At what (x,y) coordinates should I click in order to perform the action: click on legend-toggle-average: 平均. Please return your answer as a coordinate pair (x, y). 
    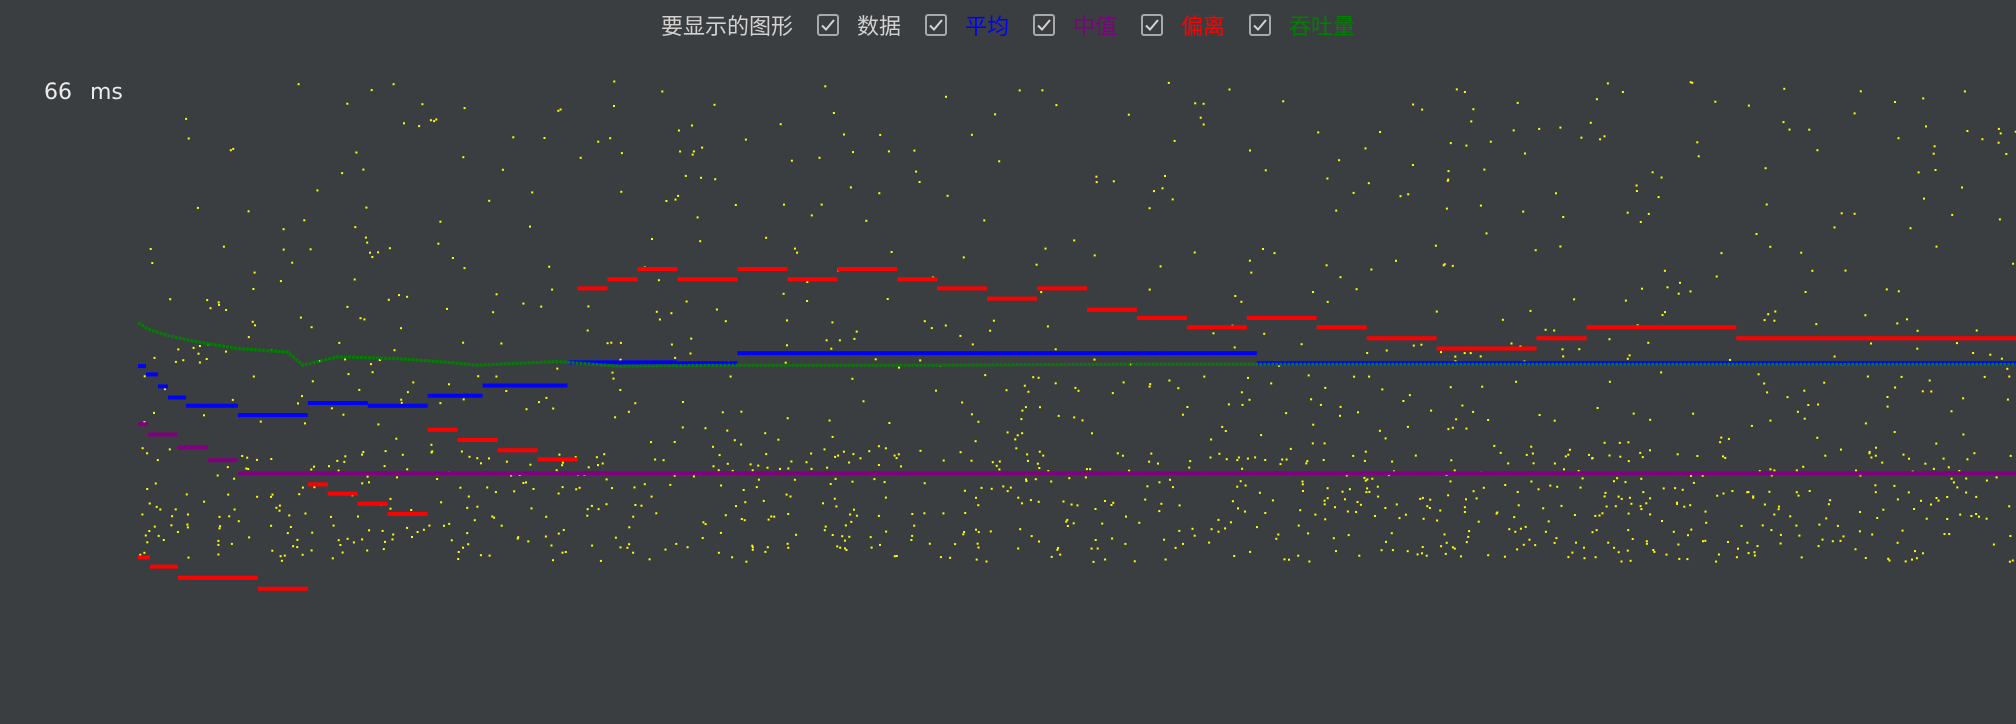
    Looking at the image, I should click on (966, 25).